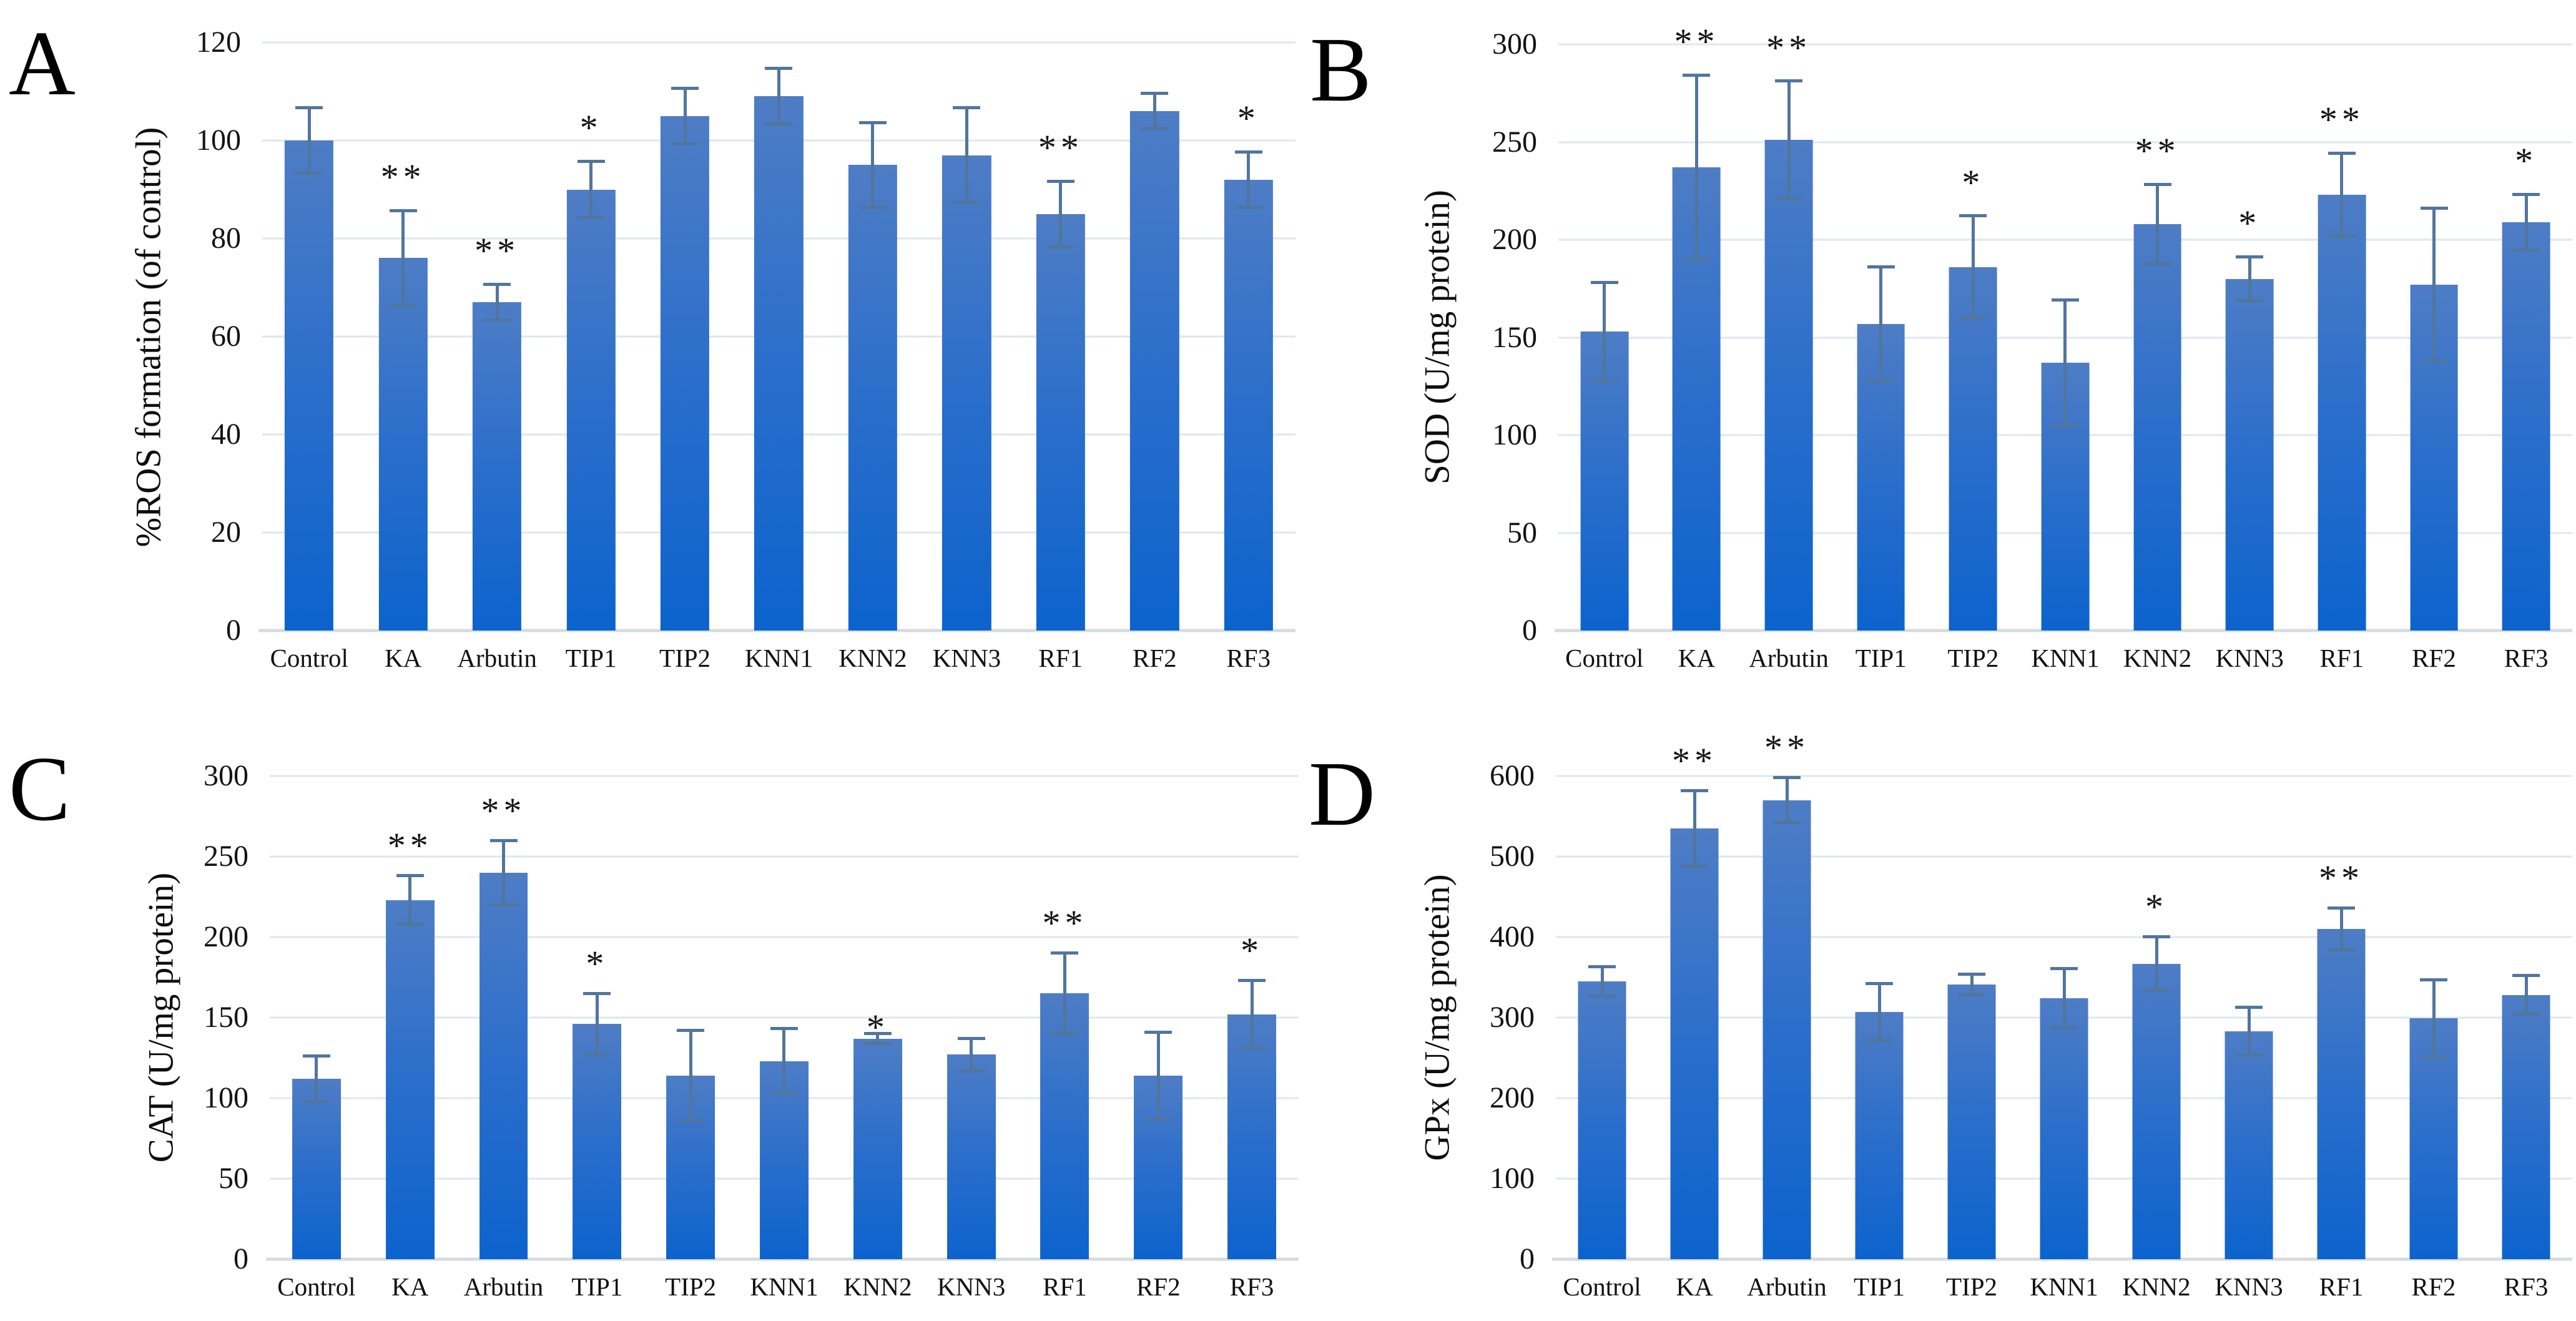 The width and height of the screenshot is (2576, 1321). Describe the element at coordinates (2156, 907) in the screenshot. I see `significance-marker-knn2: *` at that location.